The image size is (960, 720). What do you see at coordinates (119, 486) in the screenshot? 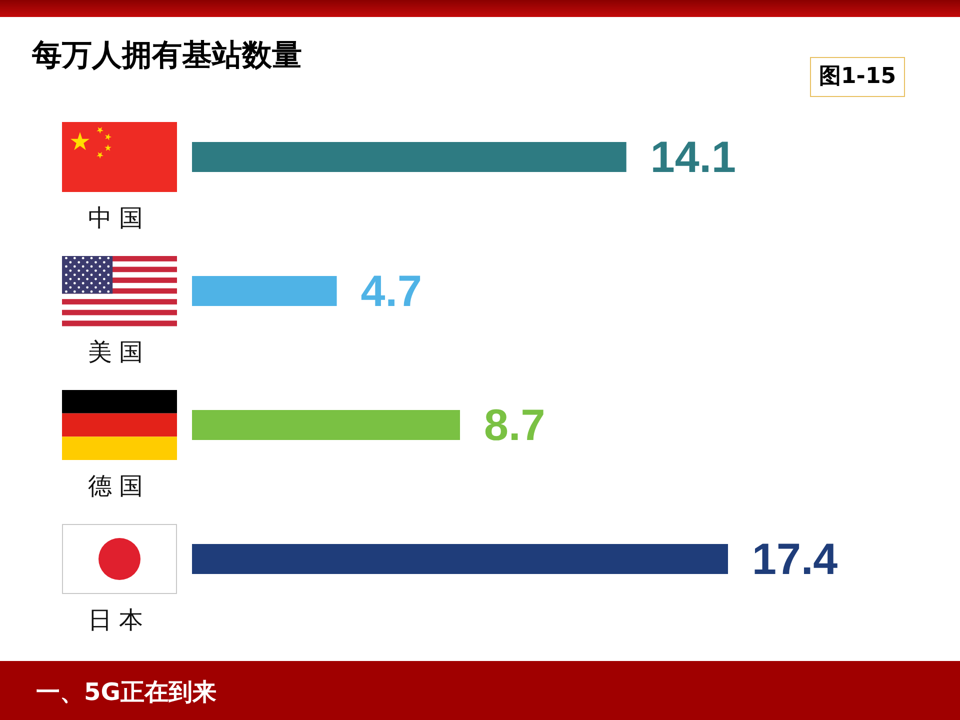
I see `y-tick-label: 德国` at bounding box center [119, 486].